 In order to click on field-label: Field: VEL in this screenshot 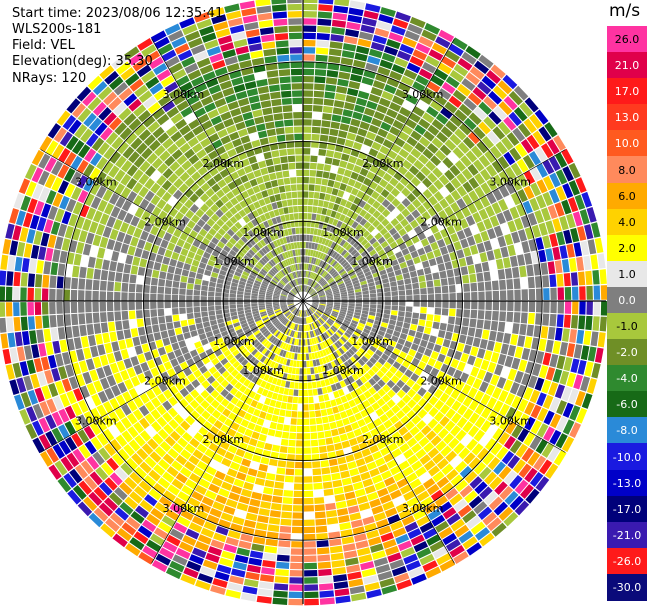, I will do `click(43, 45)`.